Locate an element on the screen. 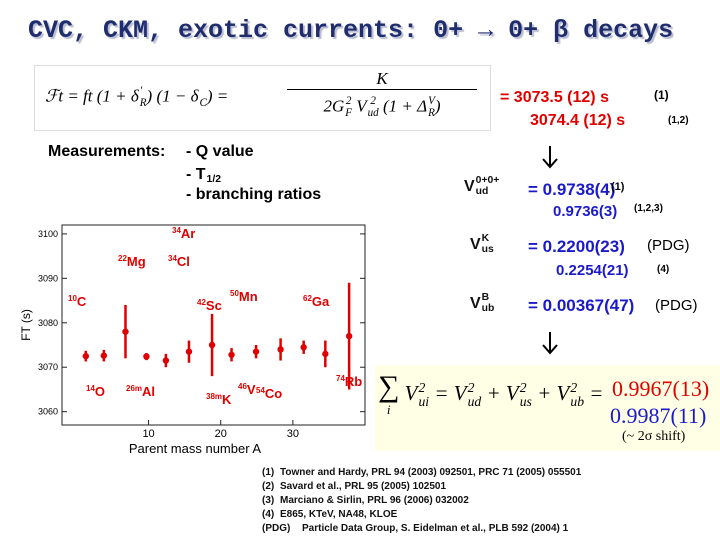 The width and height of the screenshot is (720, 540). sum-terms: V 2 ui = V 2 ud + V 2 us + V 2 ub = is located at coordinates (504, 394).